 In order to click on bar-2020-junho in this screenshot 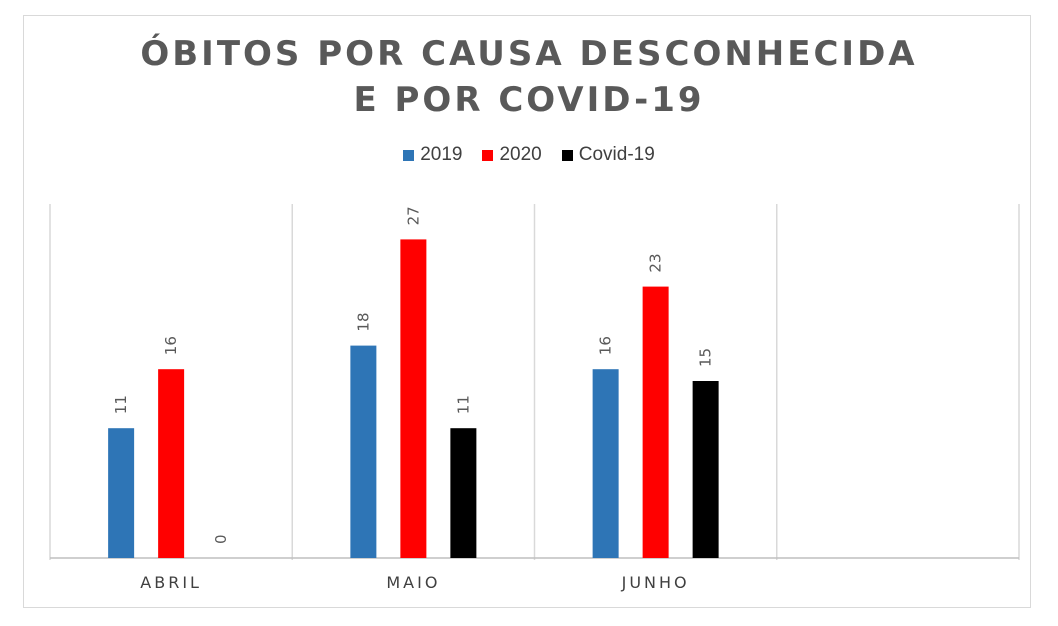, I will do `click(655, 422)`.